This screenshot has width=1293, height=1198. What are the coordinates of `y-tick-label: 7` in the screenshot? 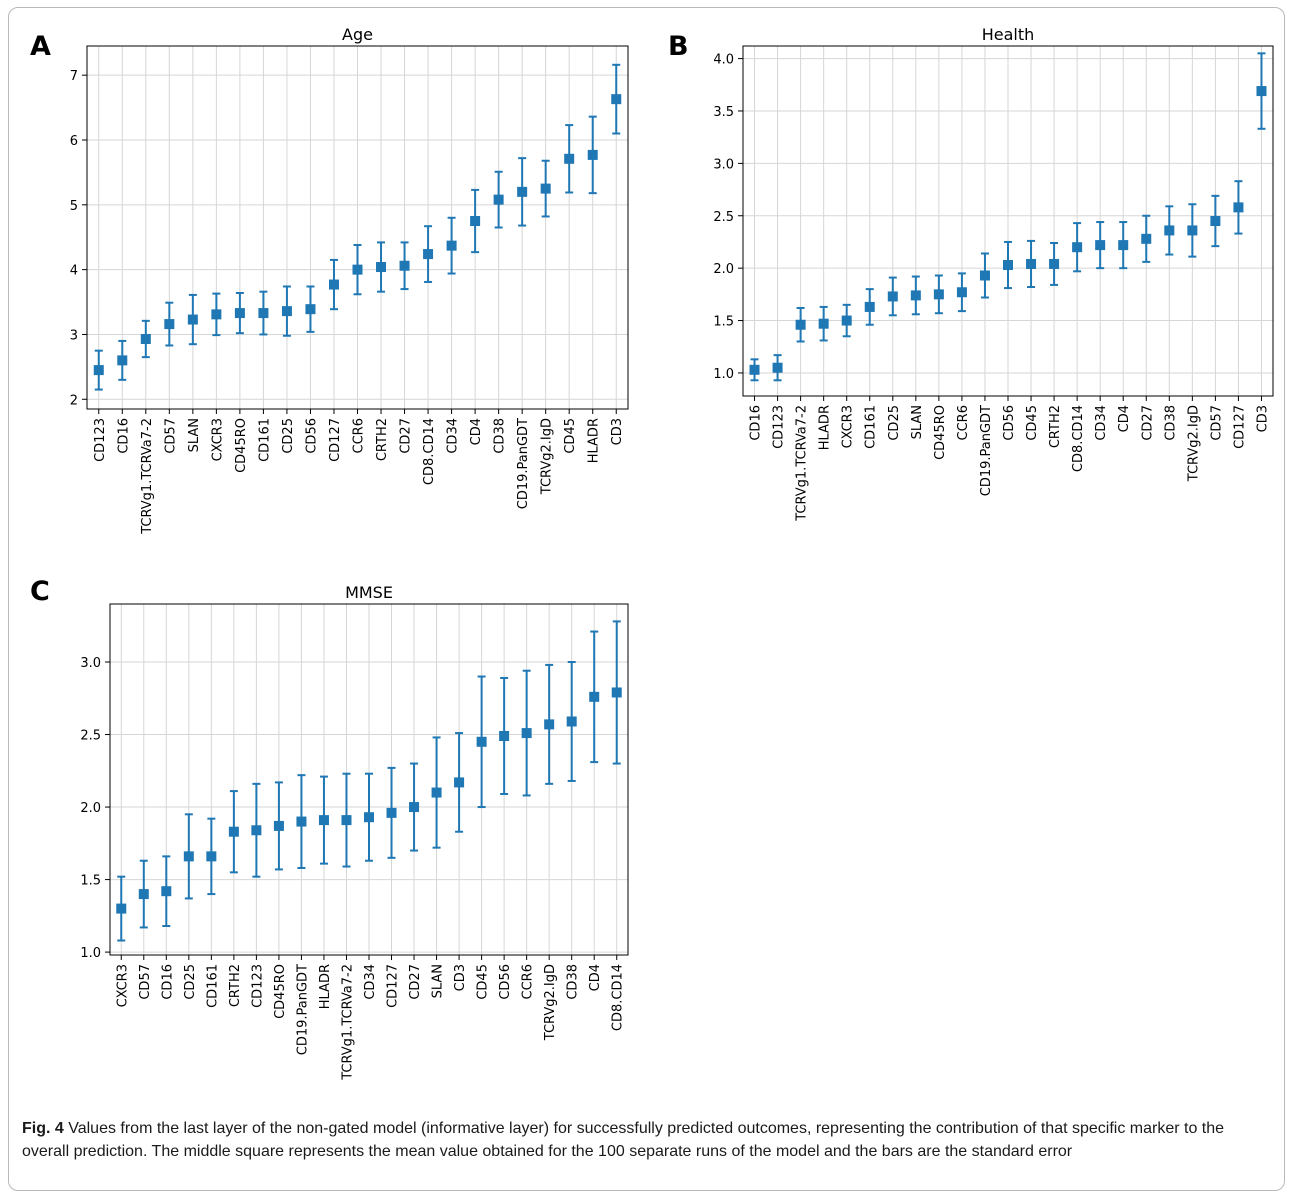 It's located at (74, 76).